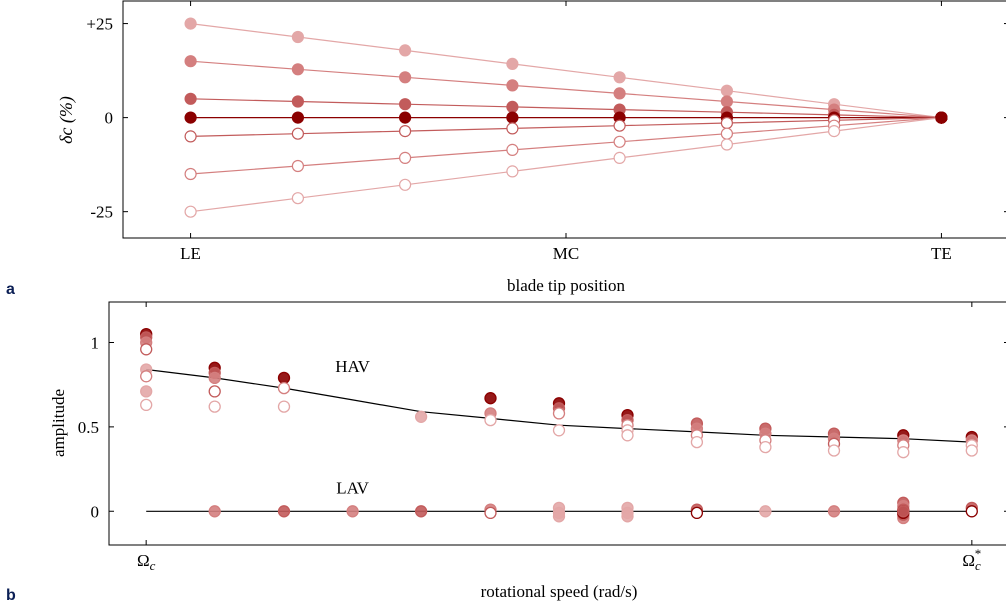 The width and height of the screenshot is (1006, 607). What do you see at coordinates (10, 289) in the screenshot?
I see `panel-a-letter: a` at bounding box center [10, 289].